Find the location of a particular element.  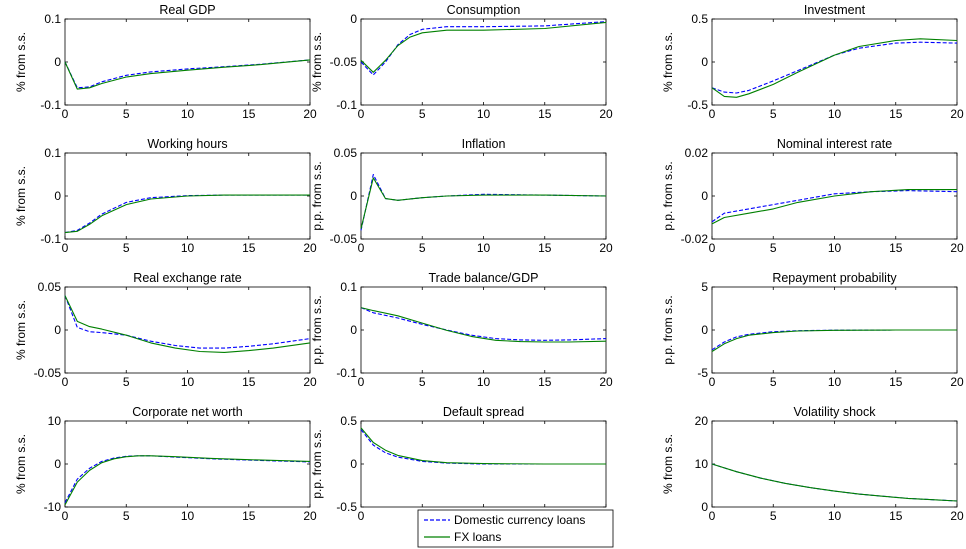

legend-box is located at coordinates (515, 528).